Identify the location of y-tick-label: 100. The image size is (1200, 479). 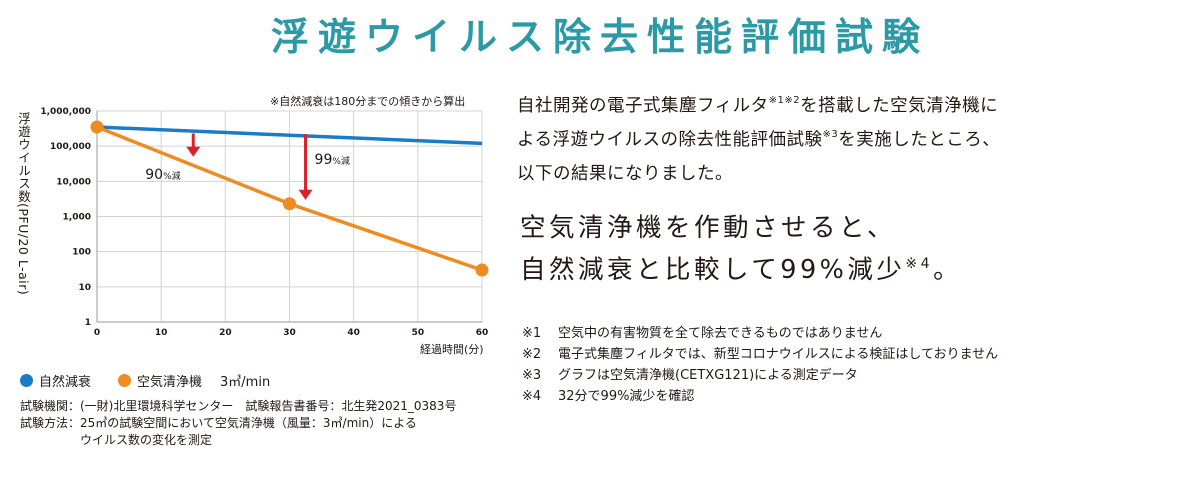
(81, 253).